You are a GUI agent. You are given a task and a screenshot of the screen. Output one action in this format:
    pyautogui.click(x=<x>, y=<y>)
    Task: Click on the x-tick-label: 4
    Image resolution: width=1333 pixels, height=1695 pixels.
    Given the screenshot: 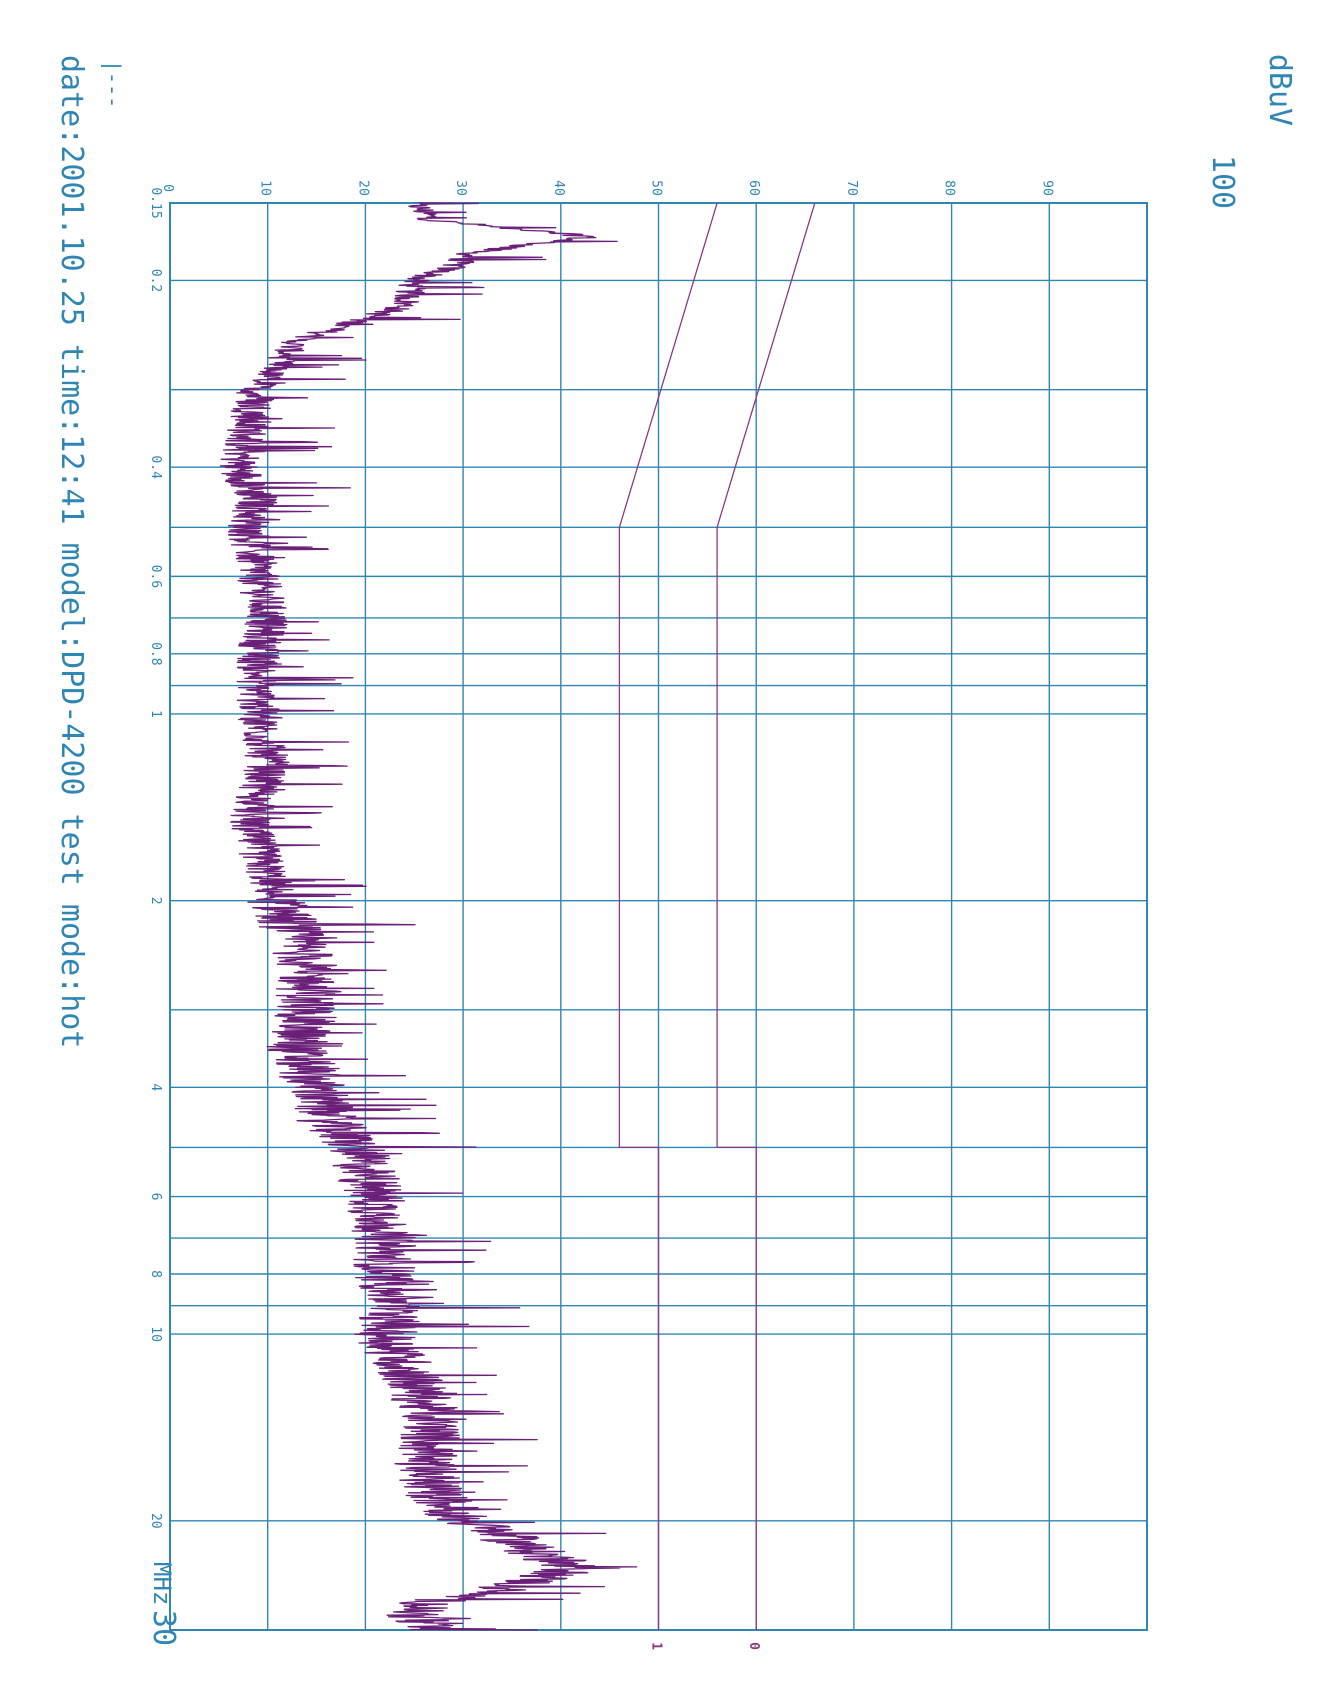 What is the action you would take?
    pyautogui.click(x=155, y=1087)
    